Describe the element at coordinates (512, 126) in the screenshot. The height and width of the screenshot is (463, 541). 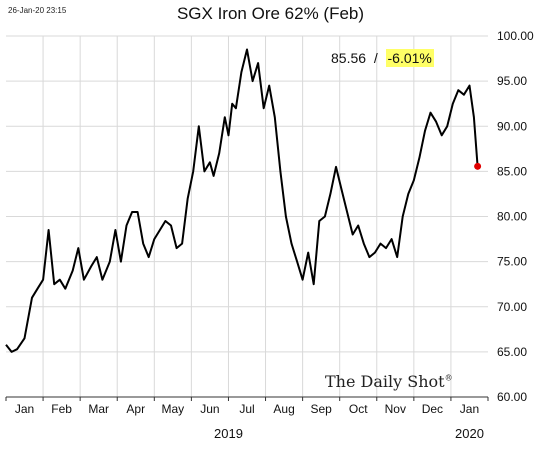
I see `y-tick-label: 90.00` at that location.